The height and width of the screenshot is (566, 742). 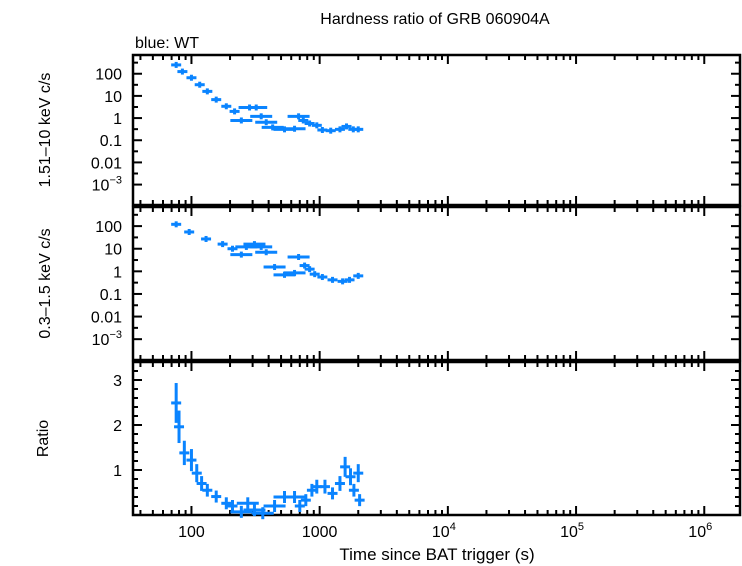 I want to click on y-tick-label-text: 3, so click(x=117, y=381).